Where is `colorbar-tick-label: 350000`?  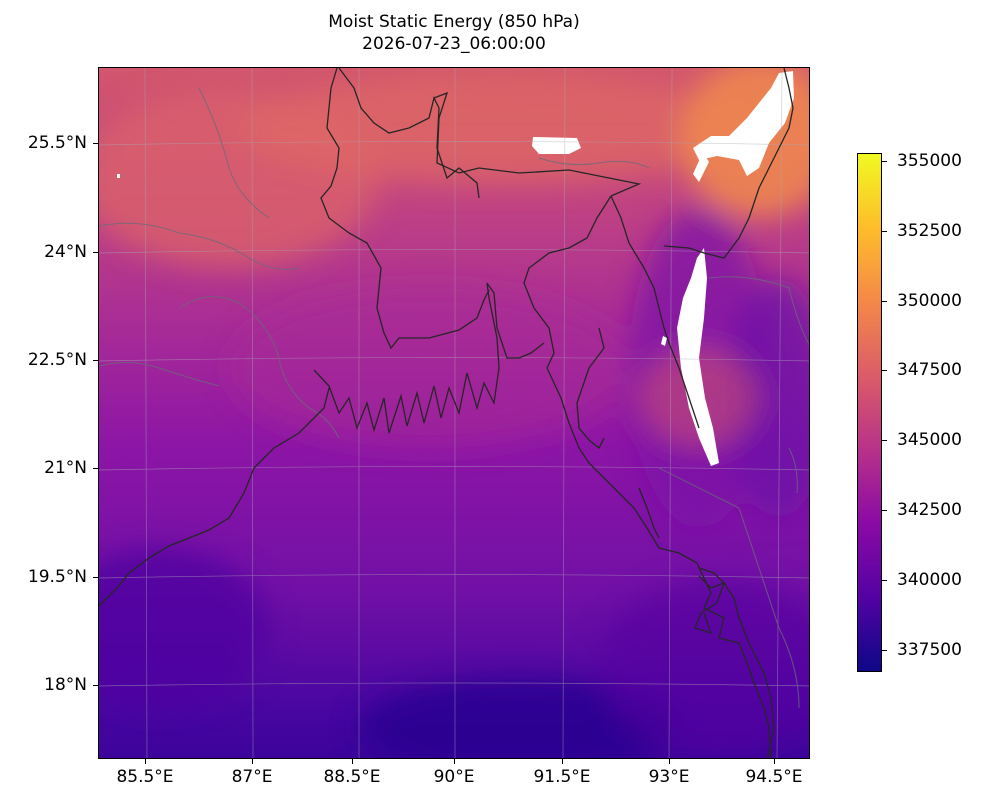 colorbar-tick-label: 350000 is located at coordinates (929, 301).